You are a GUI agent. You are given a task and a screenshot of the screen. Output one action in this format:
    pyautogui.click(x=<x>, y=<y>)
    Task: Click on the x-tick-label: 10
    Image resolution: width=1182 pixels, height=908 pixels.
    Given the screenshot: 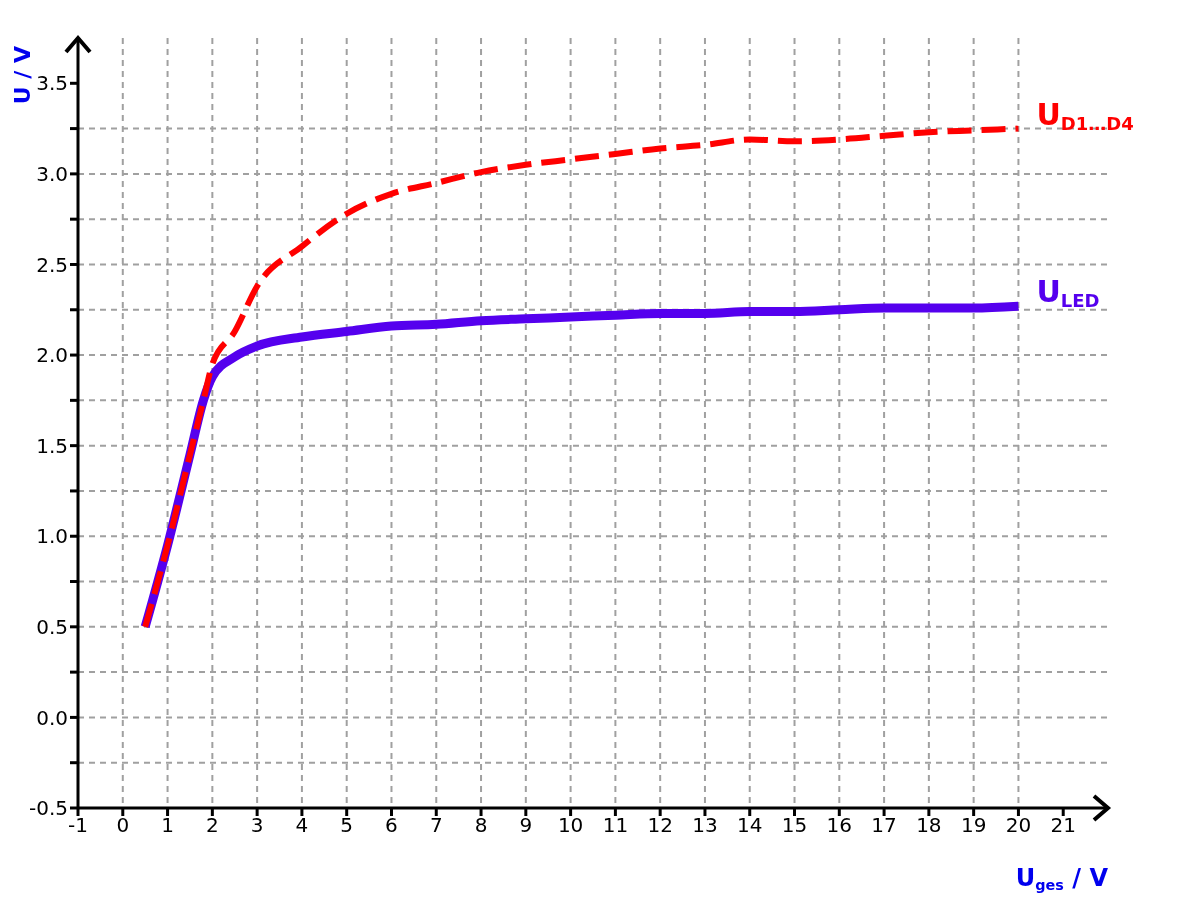 What is the action you would take?
    pyautogui.click(x=570, y=825)
    